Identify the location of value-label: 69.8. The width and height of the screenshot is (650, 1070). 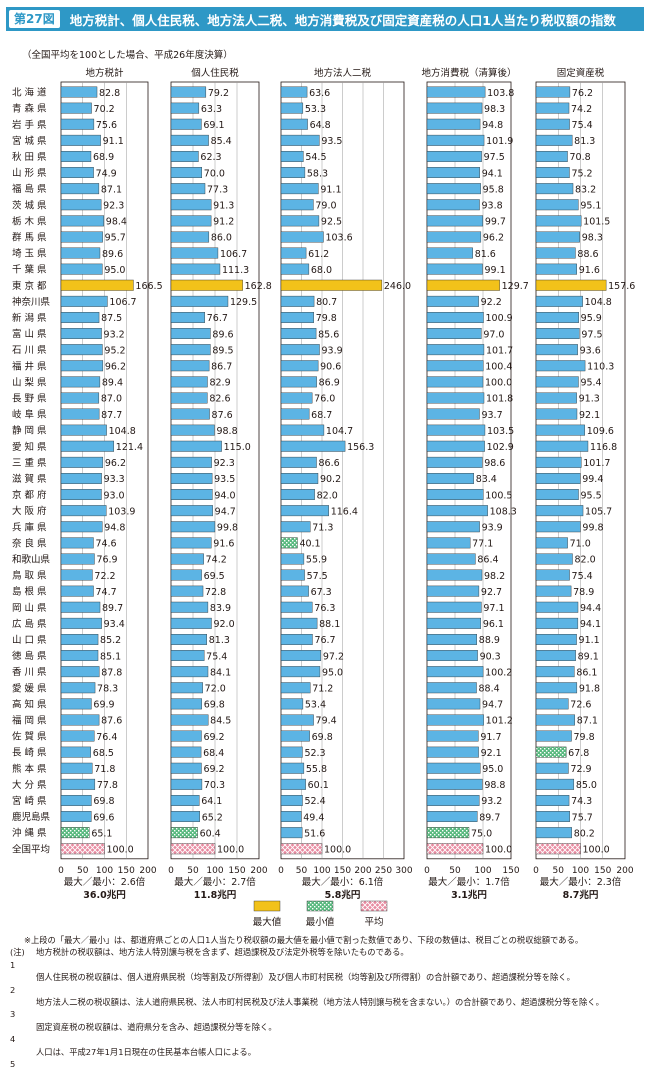
(214, 705).